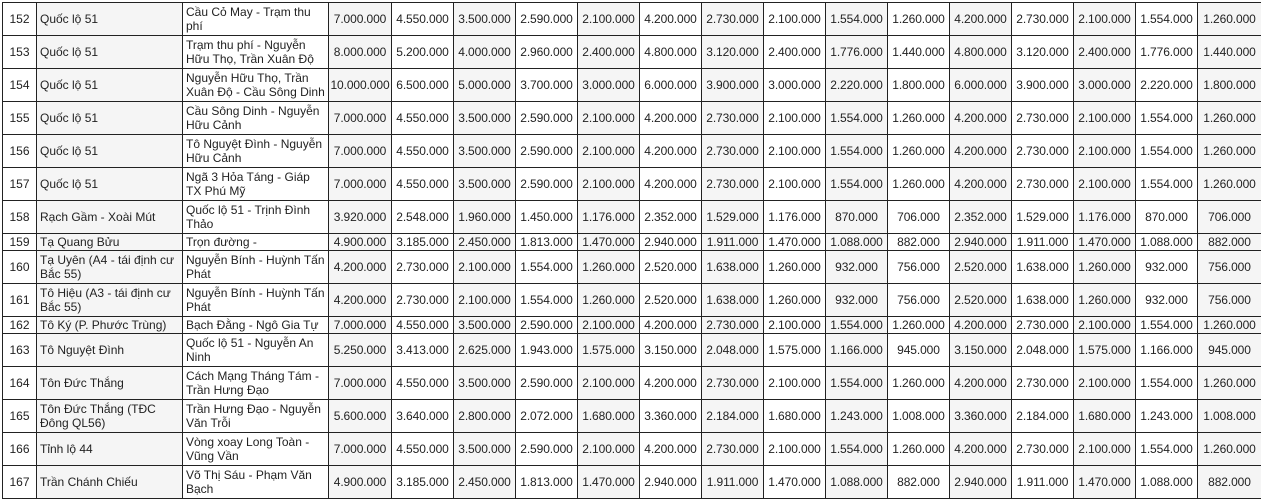 This screenshot has width=1261, height=503. Describe the element at coordinates (1166, 482) in the screenshot. I see `price-cell: 1.088.000` at that location.